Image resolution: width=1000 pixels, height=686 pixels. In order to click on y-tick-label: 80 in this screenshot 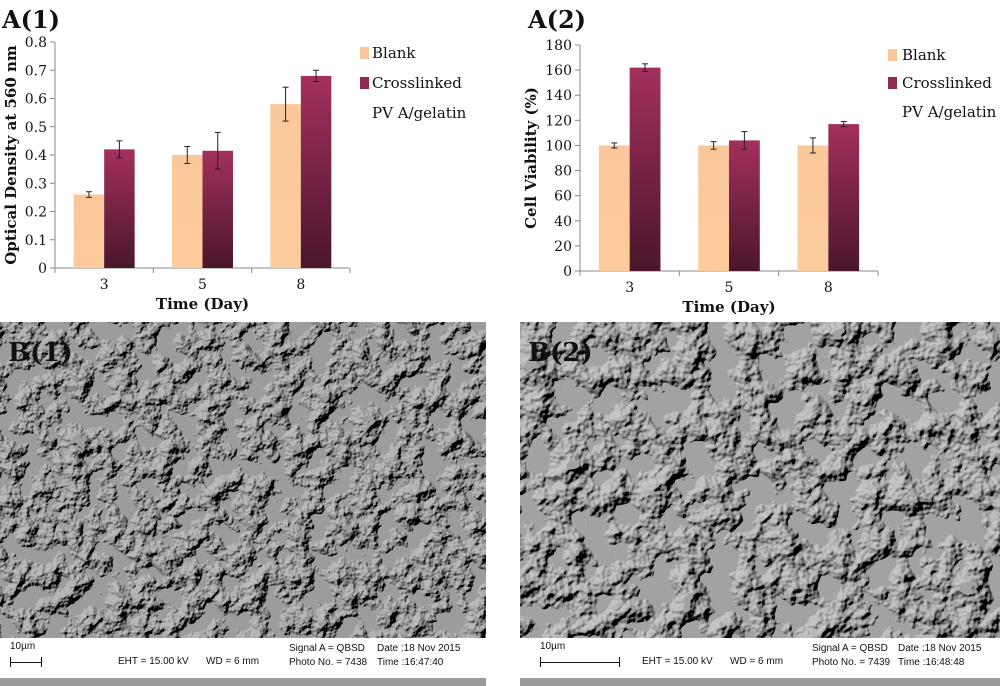, I will do `click(563, 172)`.